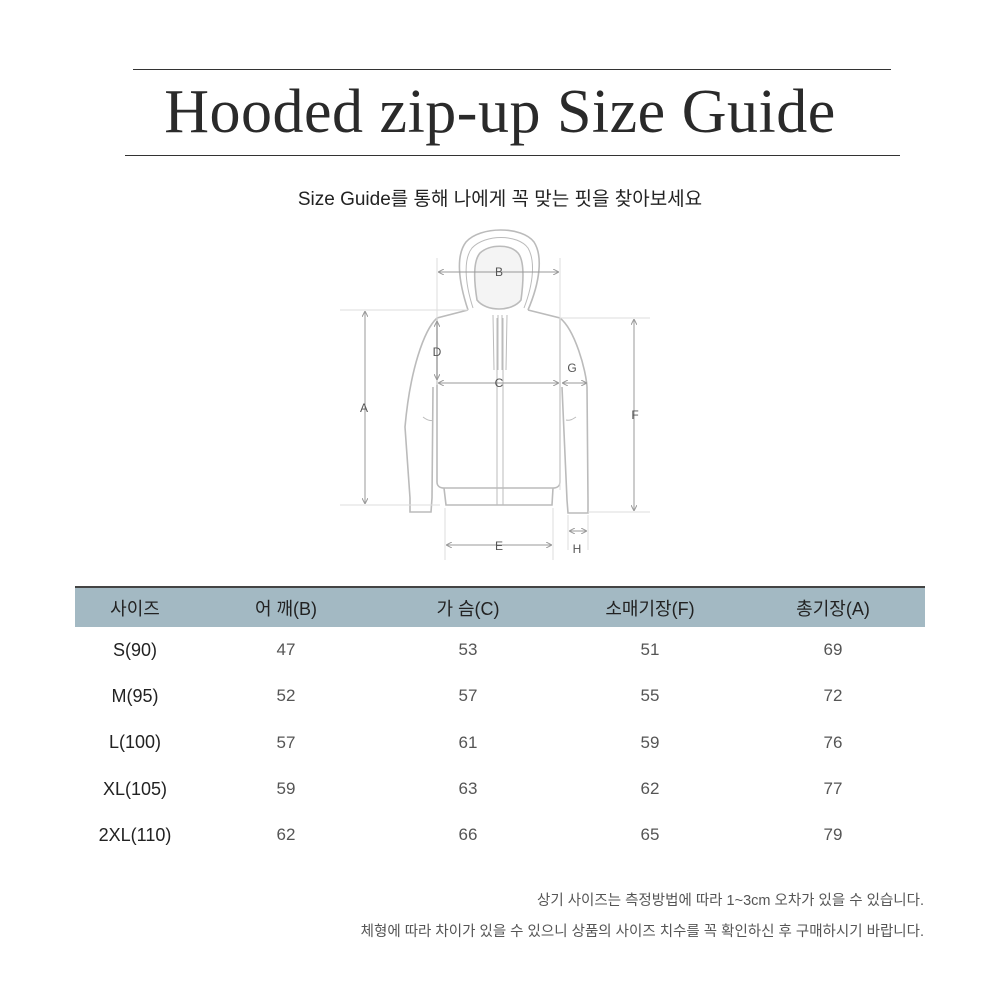  Describe the element at coordinates (286, 696) in the screenshot. I see `measurement-cell: 52` at that location.